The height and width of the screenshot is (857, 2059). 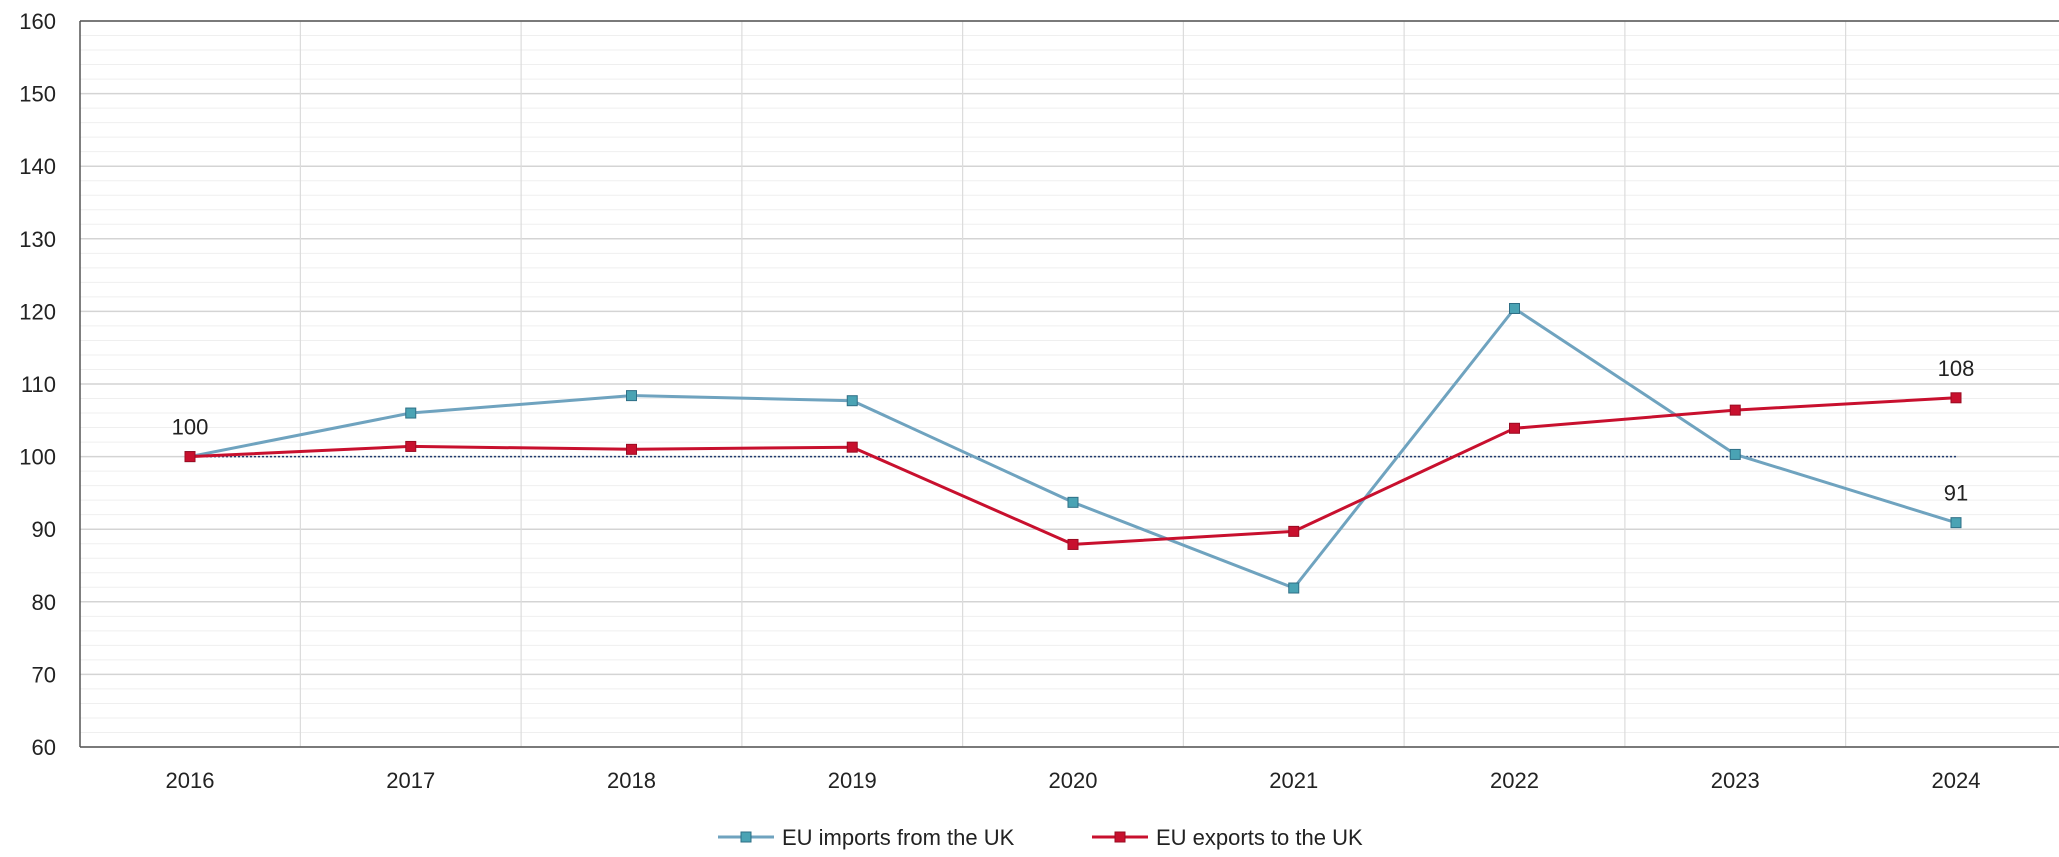 What do you see at coordinates (898, 837) in the screenshot?
I see `legend-label: EU imports from the UK` at bounding box center [898, 837].